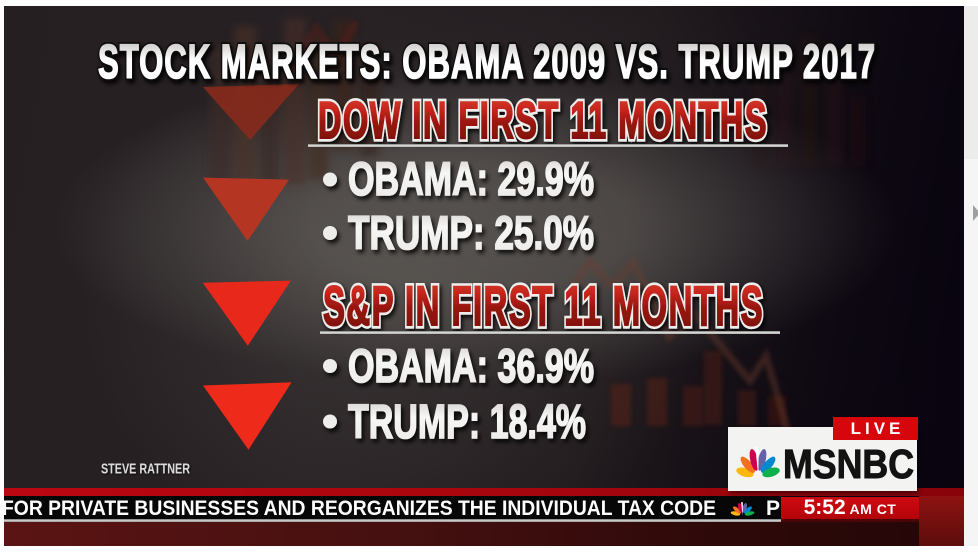  What do you see at coordinates (471, 179) in the screenshot?
I see `svg-text: OBAMA: 29.9%` at bounding box center [471, 179].